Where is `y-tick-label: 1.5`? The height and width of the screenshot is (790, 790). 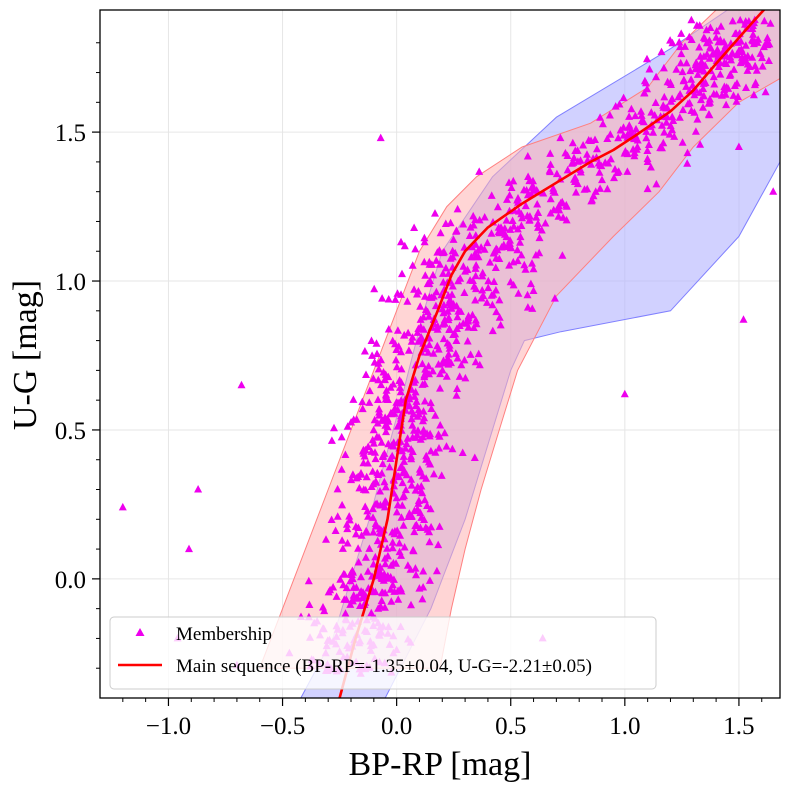 y-tick-label: 1.5 is located at coordinates (70, 133).